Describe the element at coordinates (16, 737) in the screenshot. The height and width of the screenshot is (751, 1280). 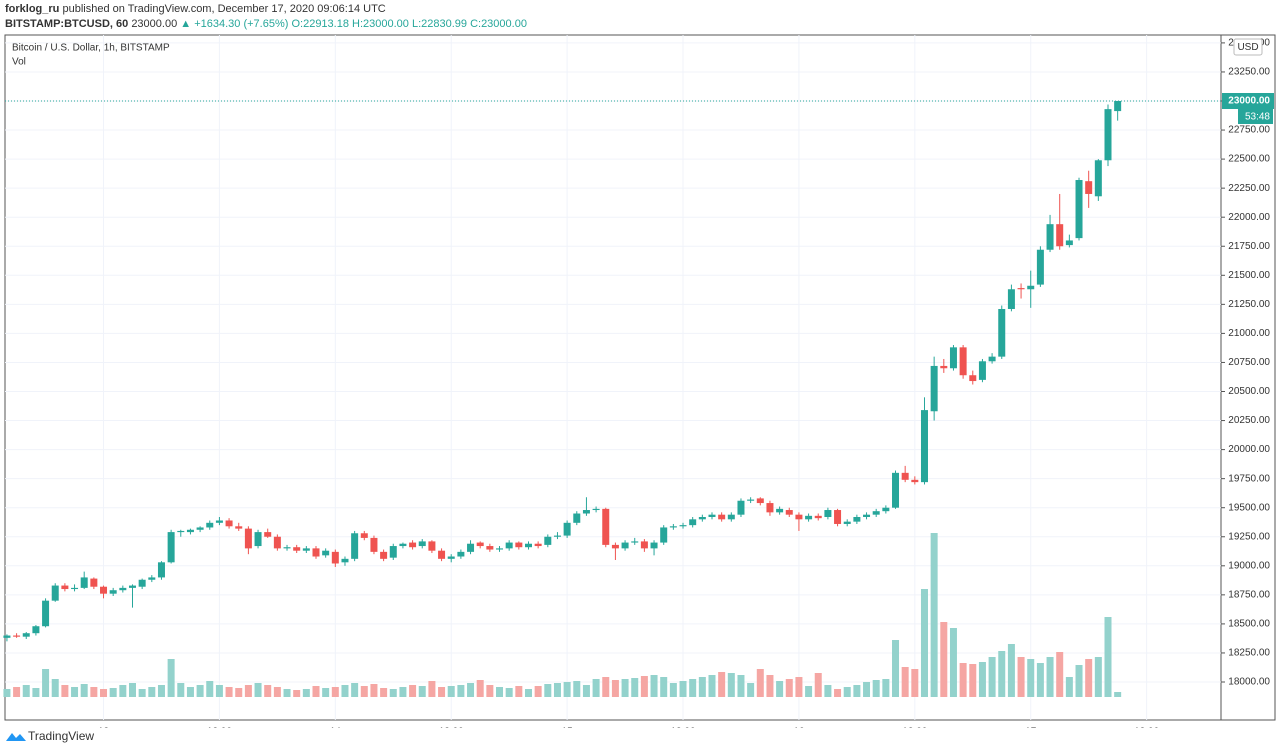
I see `logo` at that location.